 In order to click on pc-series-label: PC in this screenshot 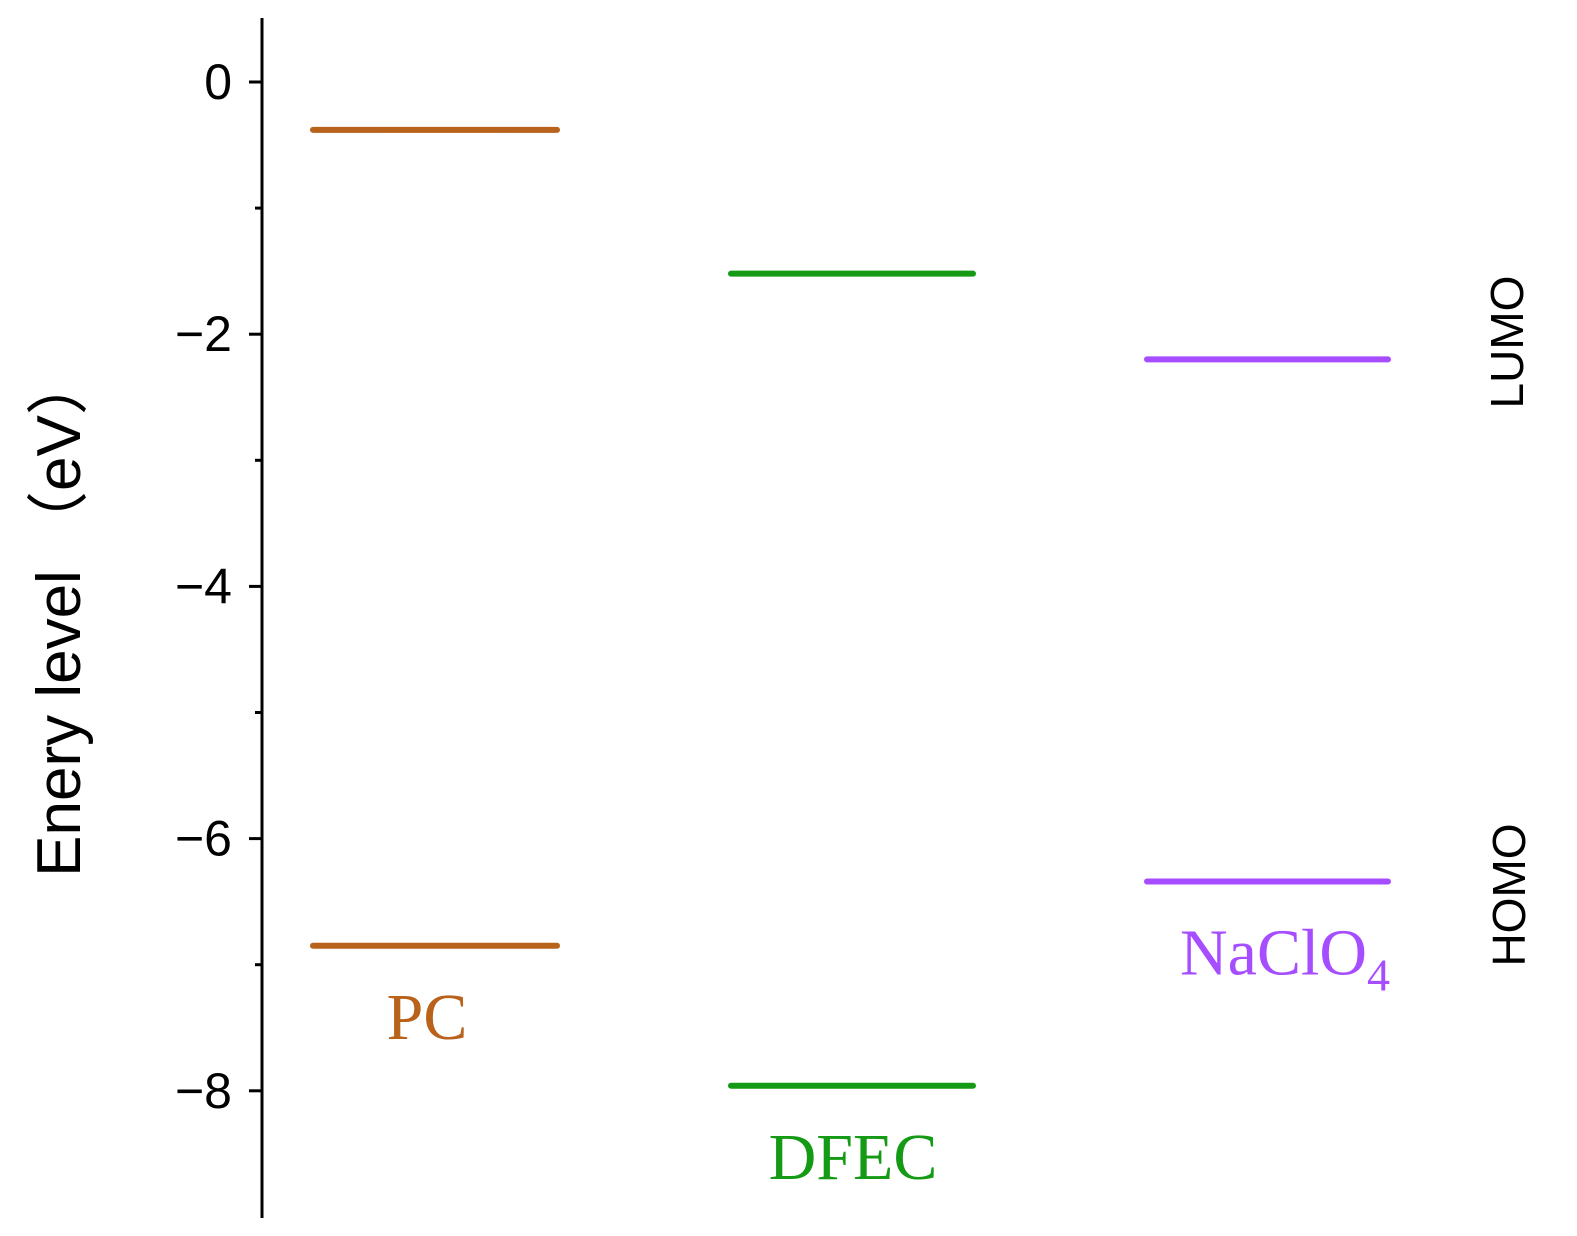, I will do `click(427, 1017)`.